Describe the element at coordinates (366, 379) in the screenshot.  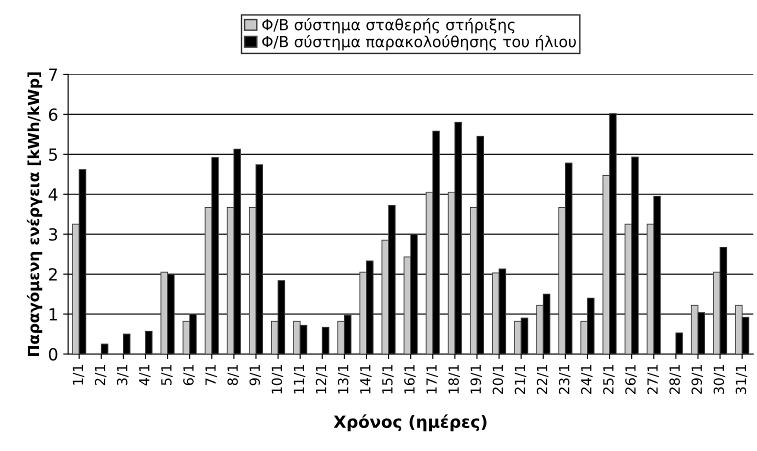
I see `x-tick-label: 14/1` at that location.